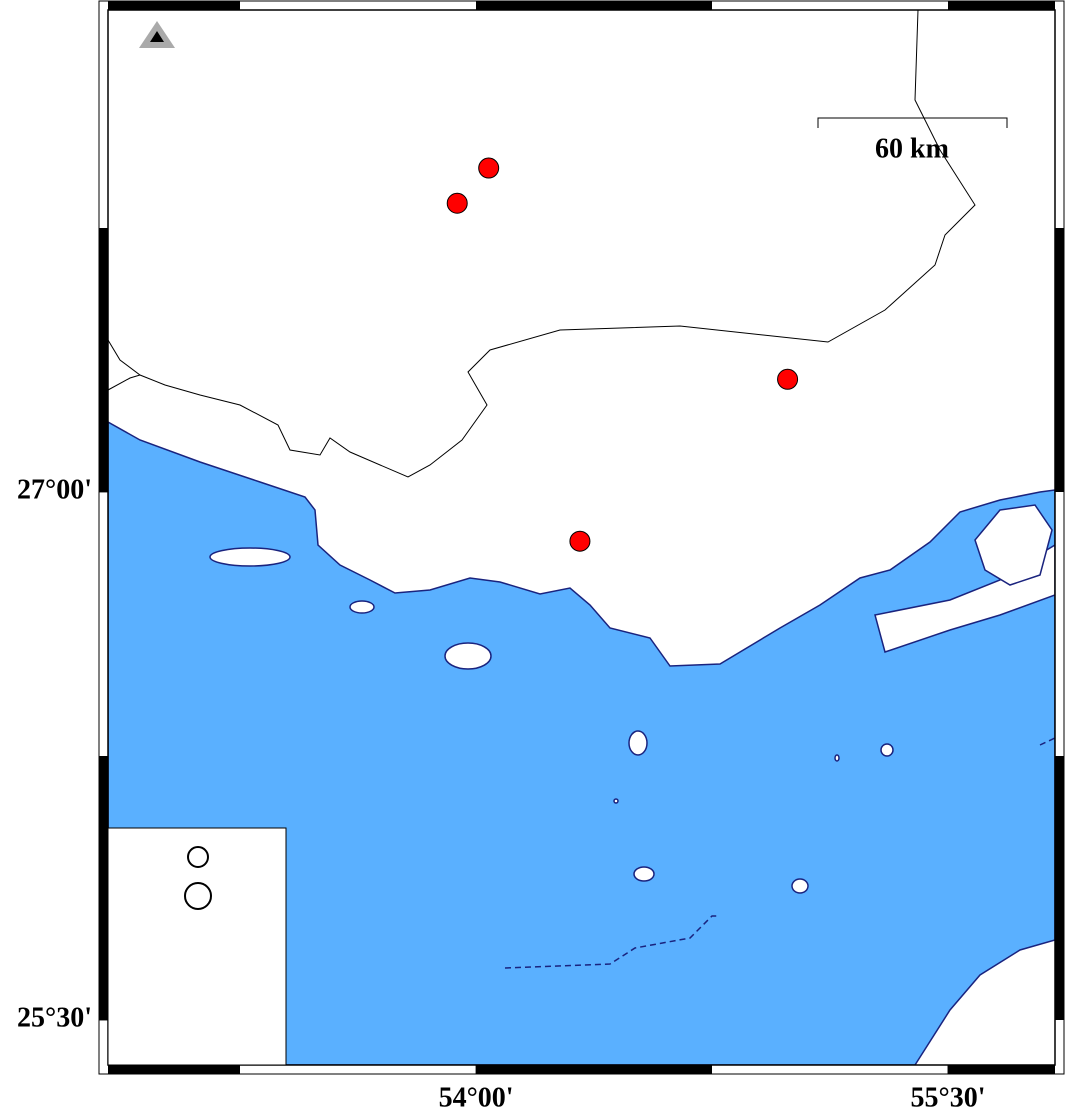 Image resolution: width=1066 pixels, height=1113 pixels. I want to click on scale-label: 60 km, so click(912, 148).